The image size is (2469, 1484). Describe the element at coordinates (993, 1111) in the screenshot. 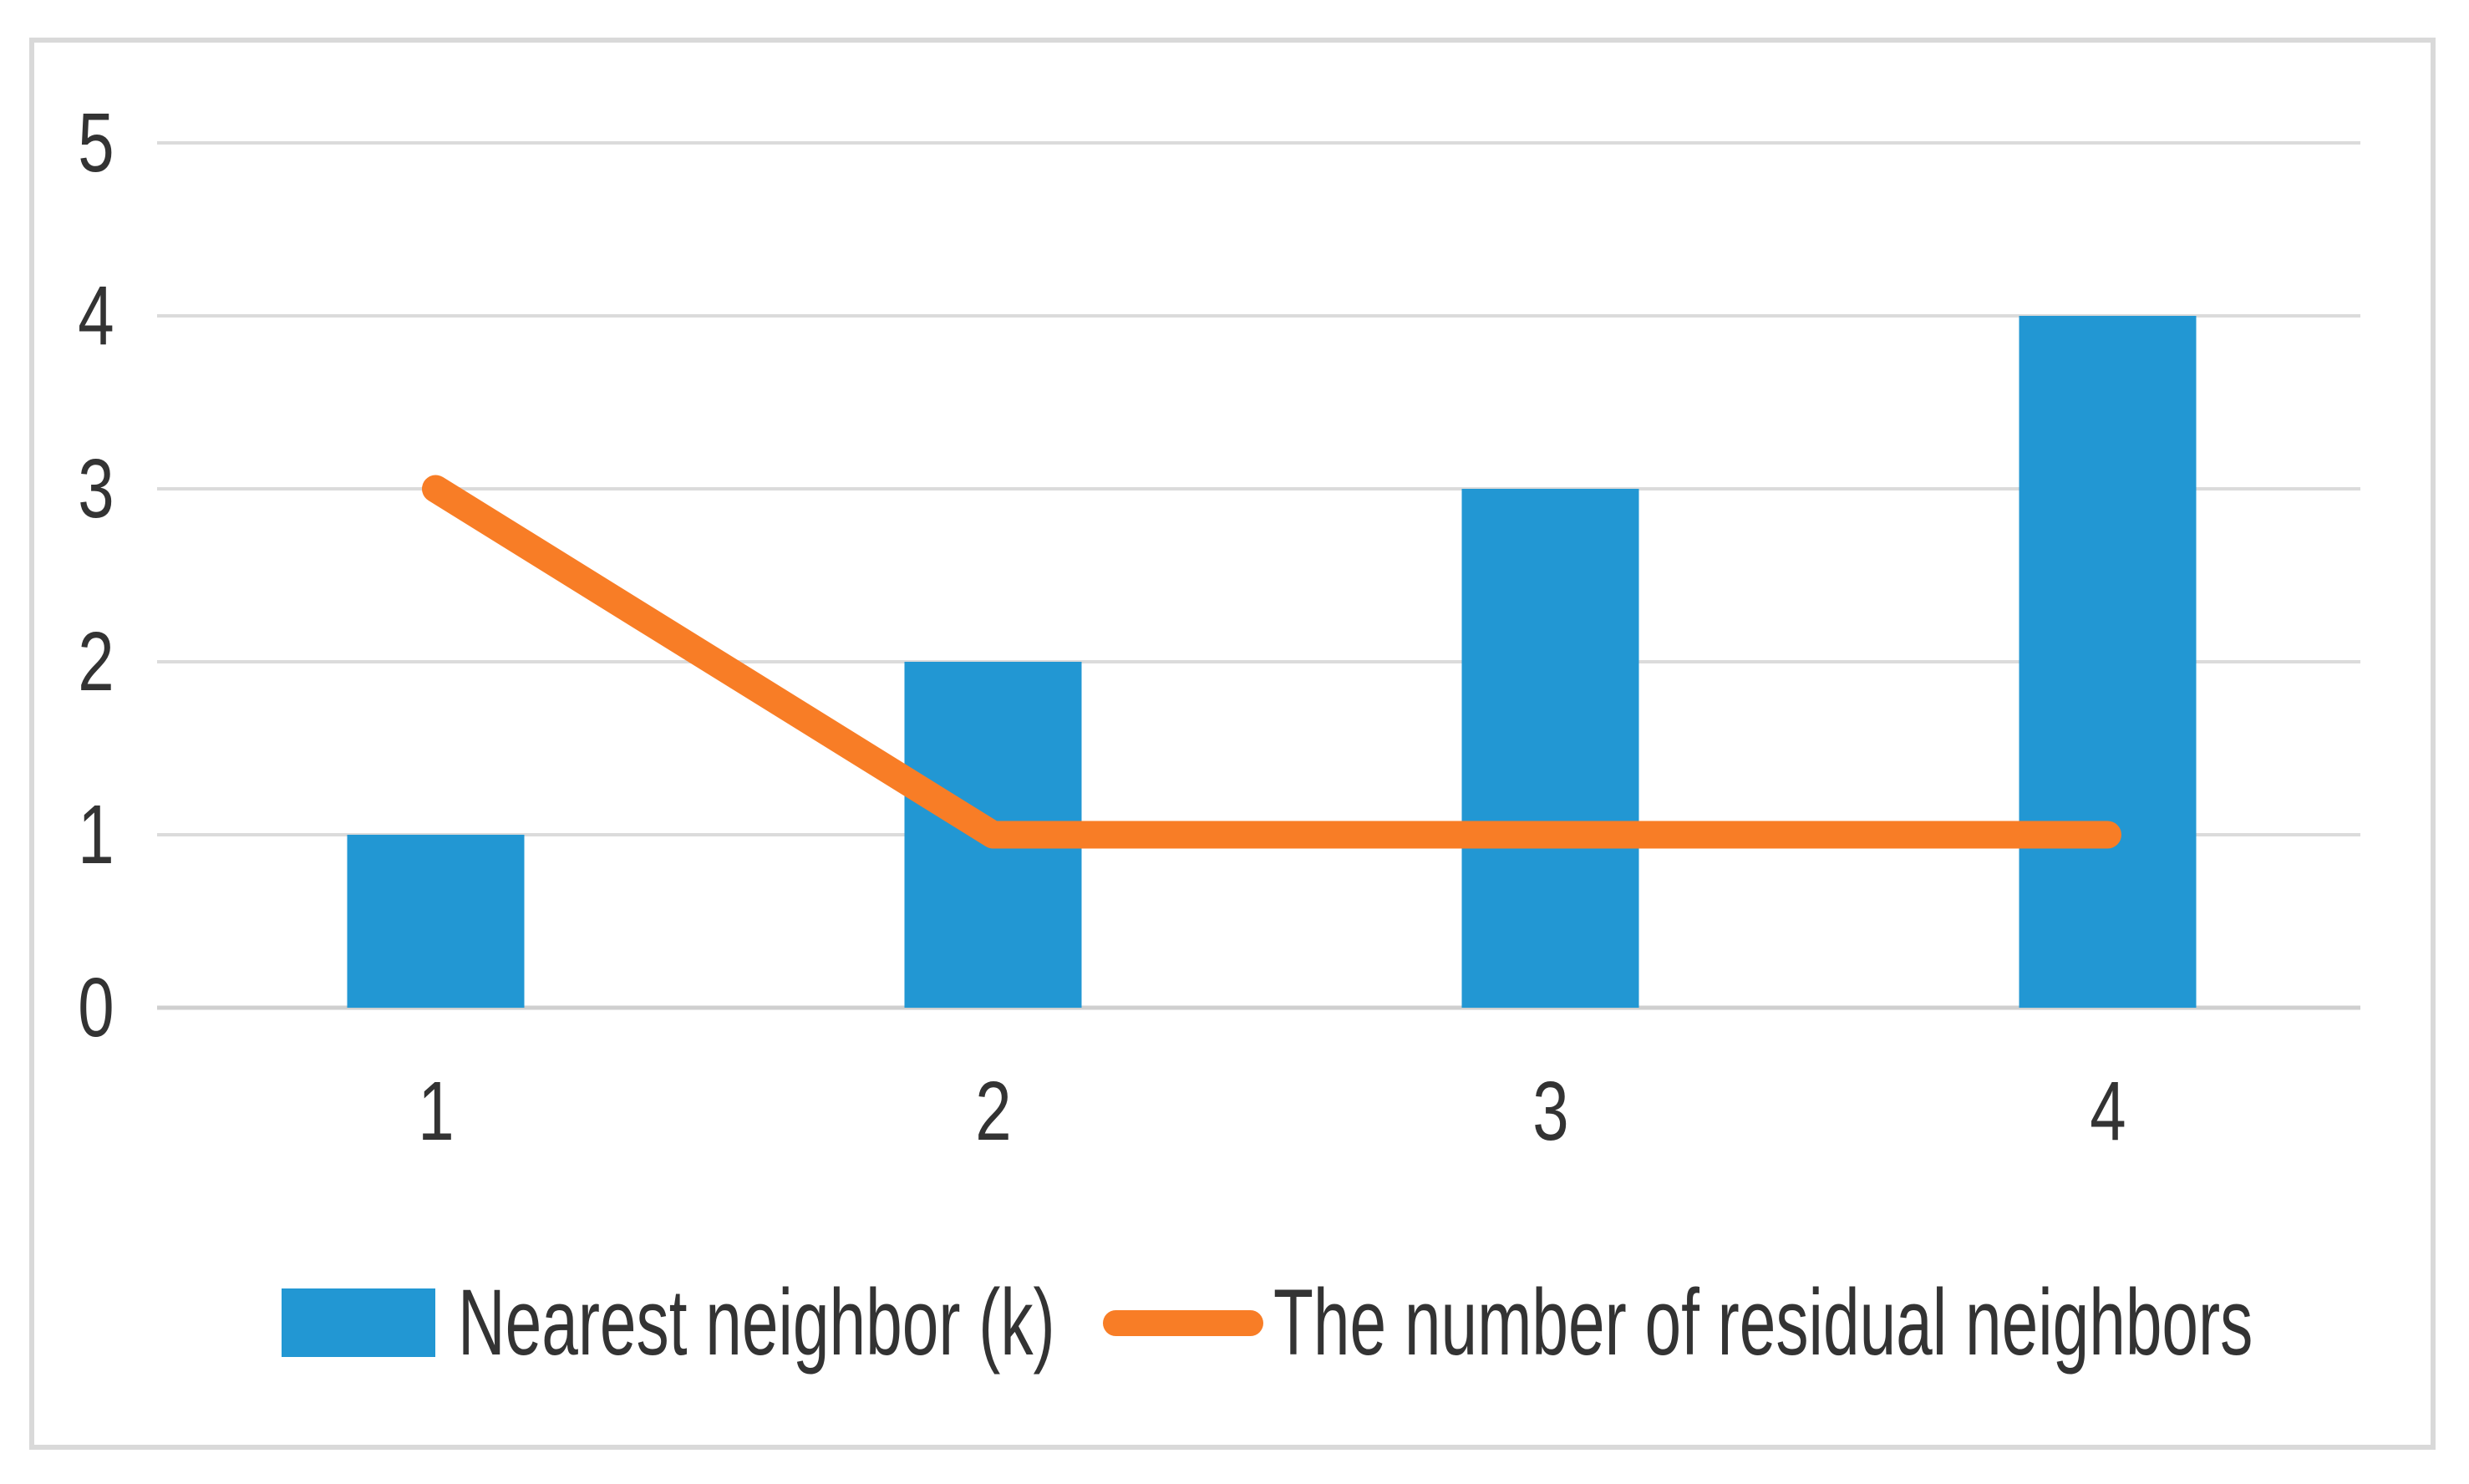

I see `x-tick-label-2: 2` at that location.